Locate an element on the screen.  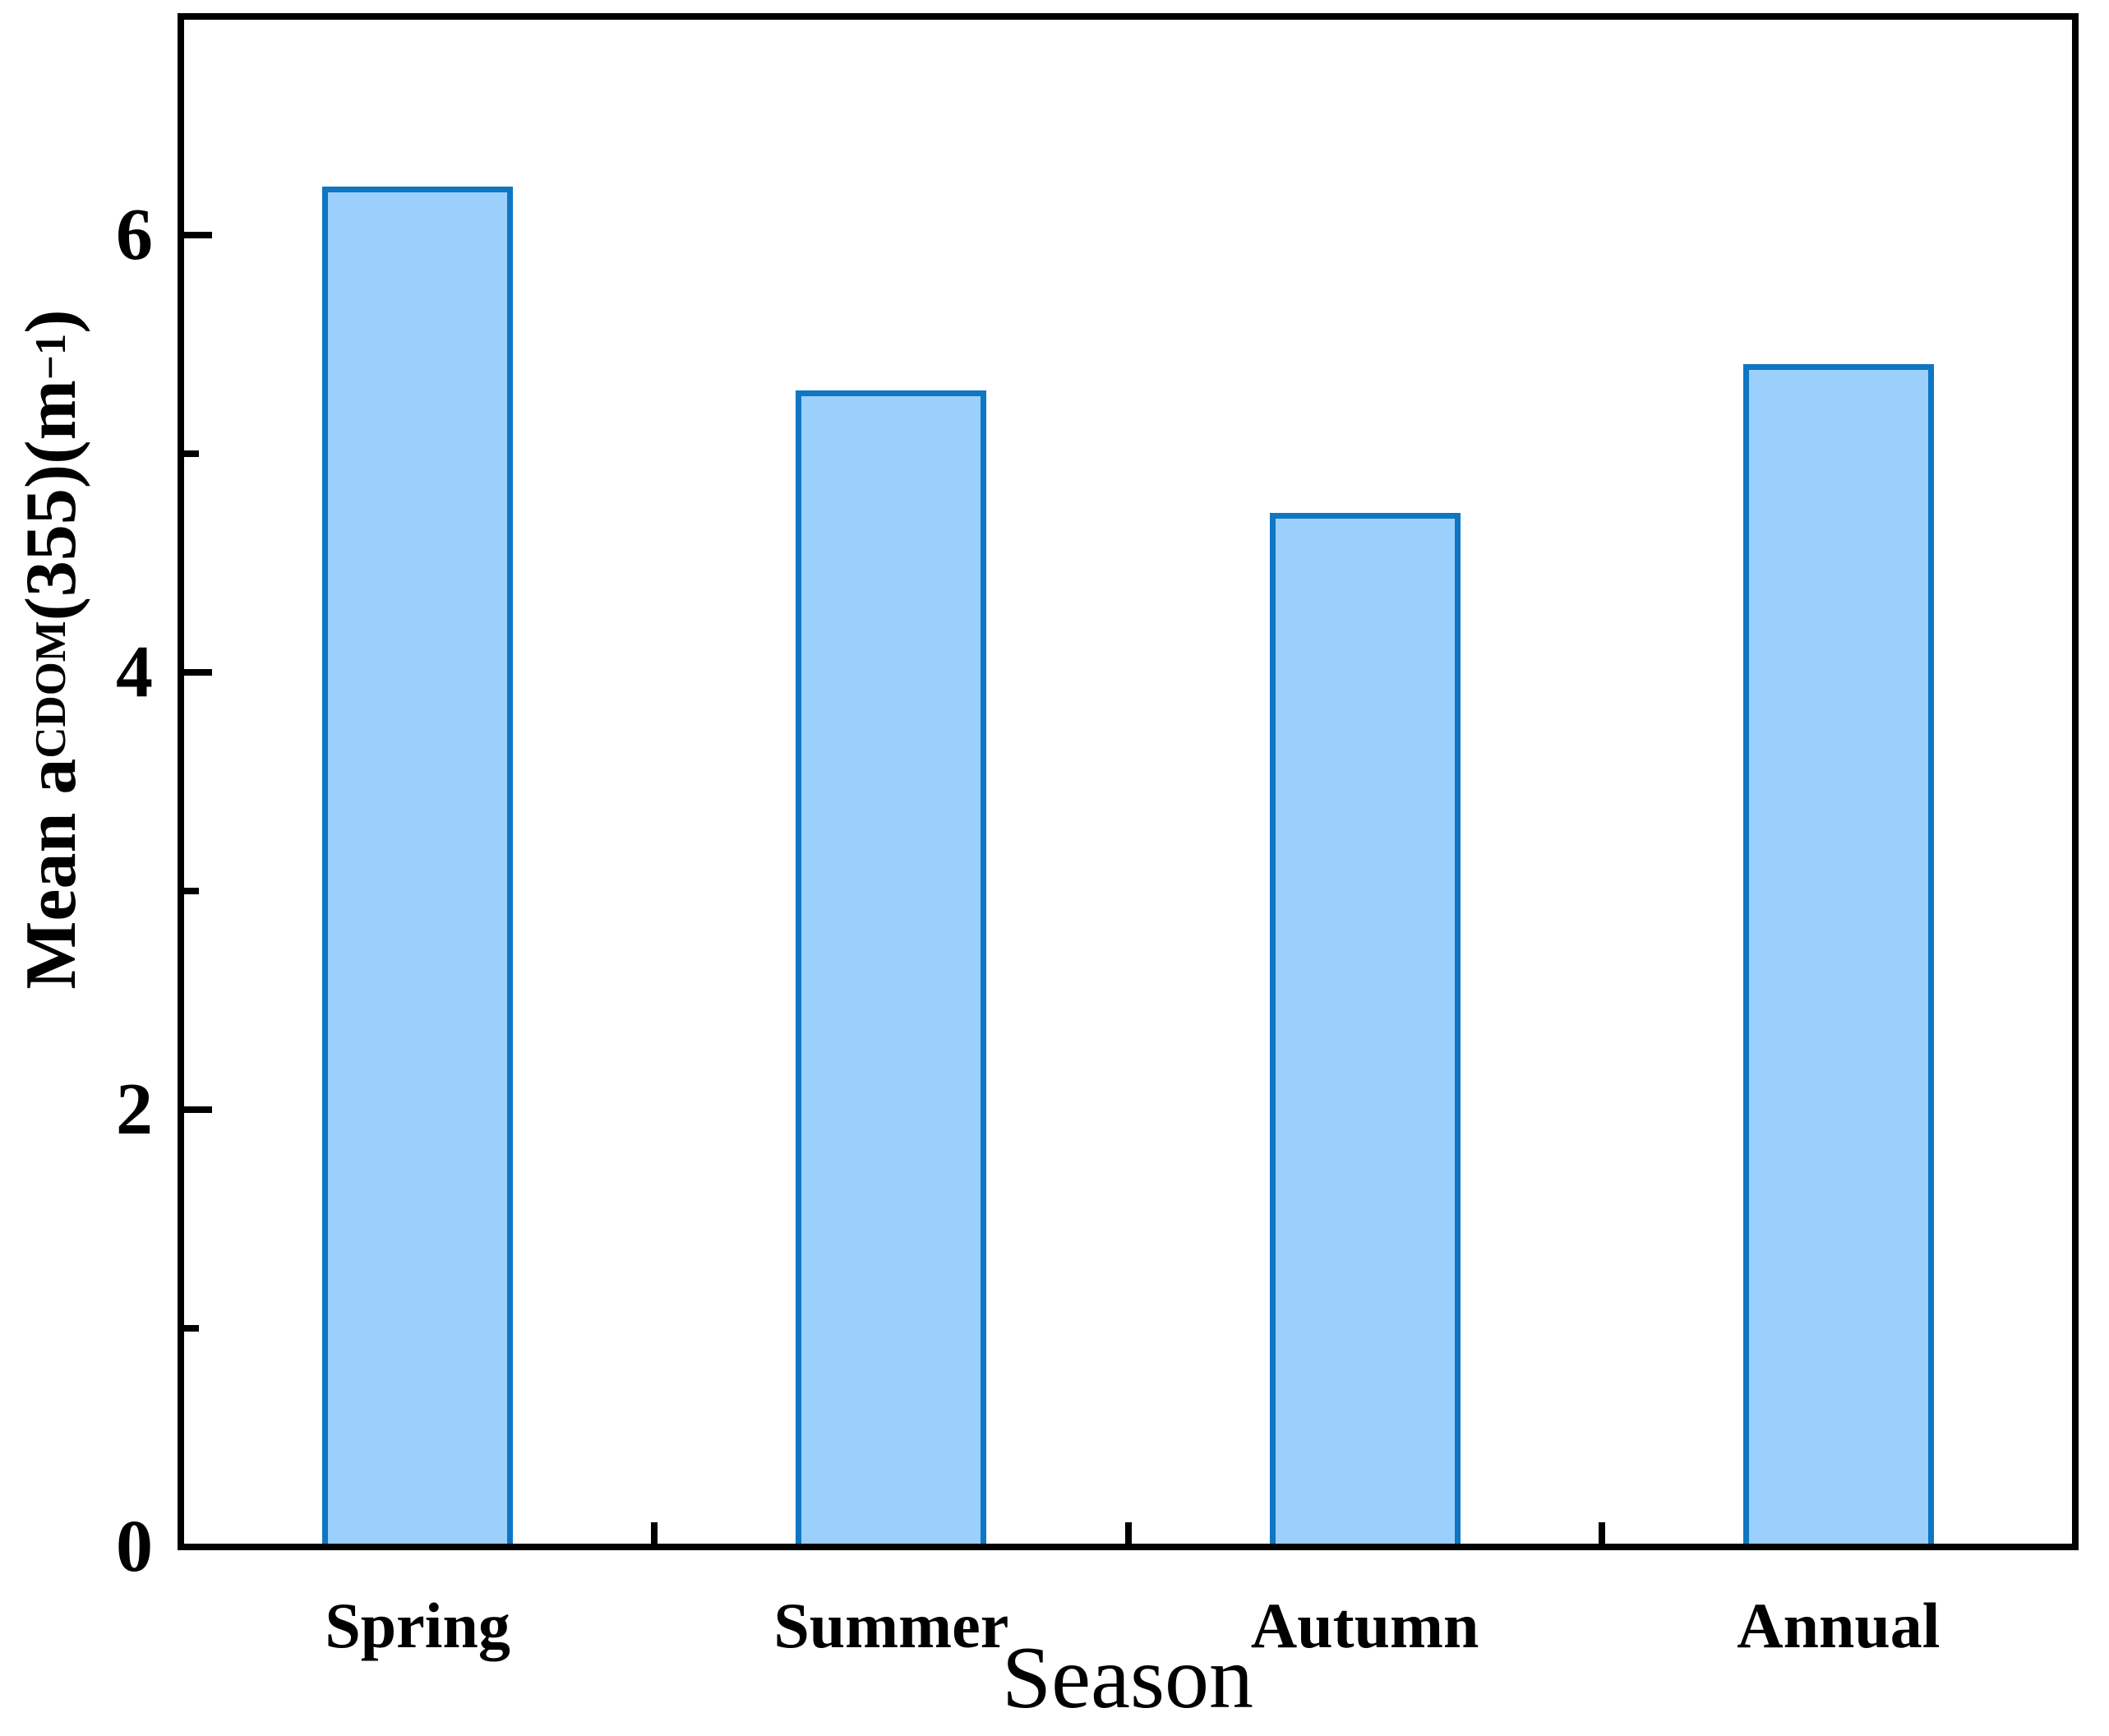
y-axis-label-part: Mean a is located at coordinates (51, 874).